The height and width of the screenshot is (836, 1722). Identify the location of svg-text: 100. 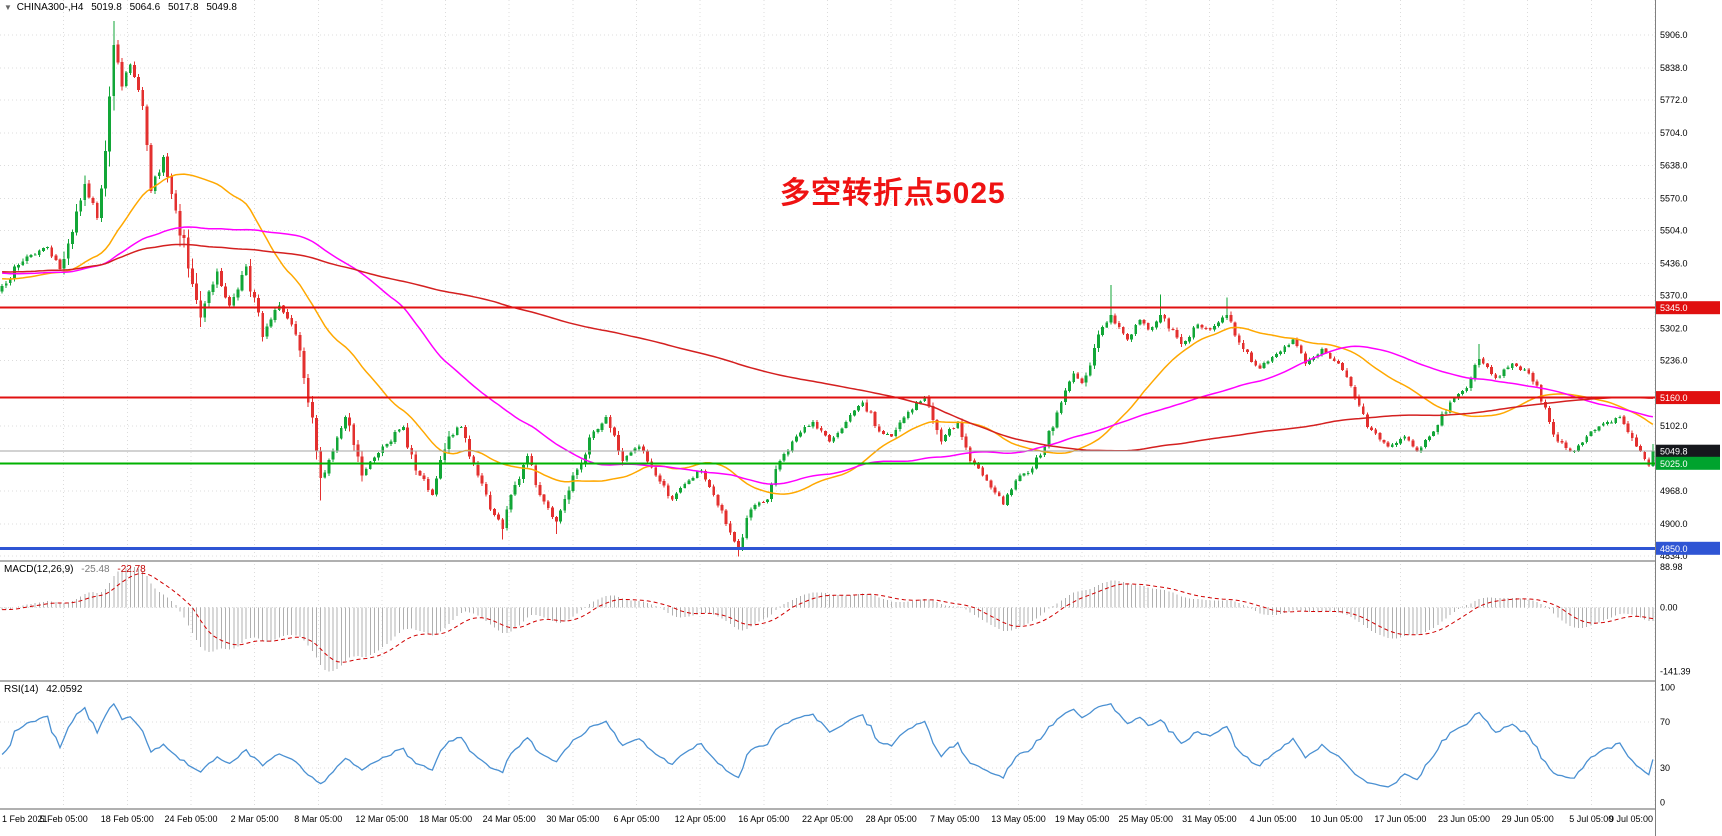
(1667, 688).